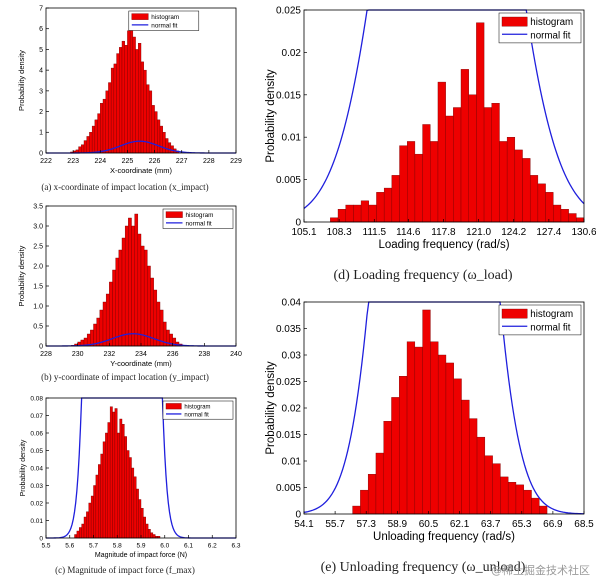 Image resolution: width=596 pixels, height=582 pixels. What do you see at coordinates (288, 329) in the screenshot?
I see `y-tick-label: 0.035` at bounding box center [288, 329].